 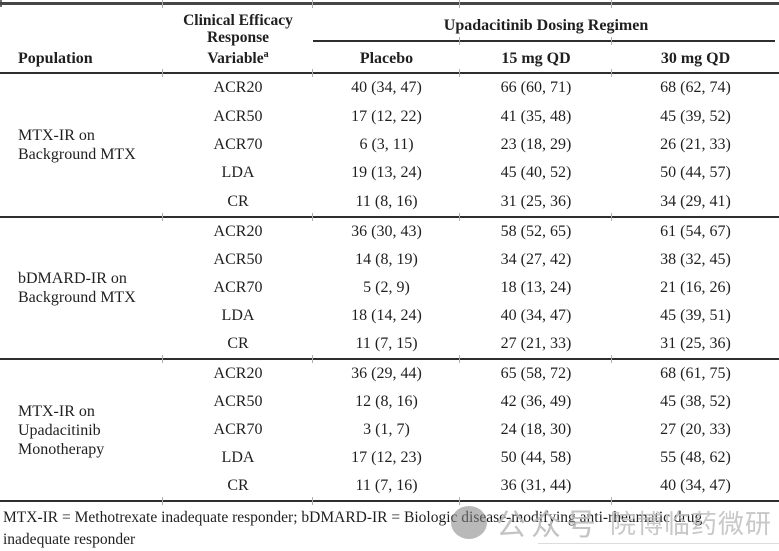 What do you see at coordinates (536, 173) in the screenshot?
I see `value-cell: 45 (40, 52)` at bounding box center [536, 173].